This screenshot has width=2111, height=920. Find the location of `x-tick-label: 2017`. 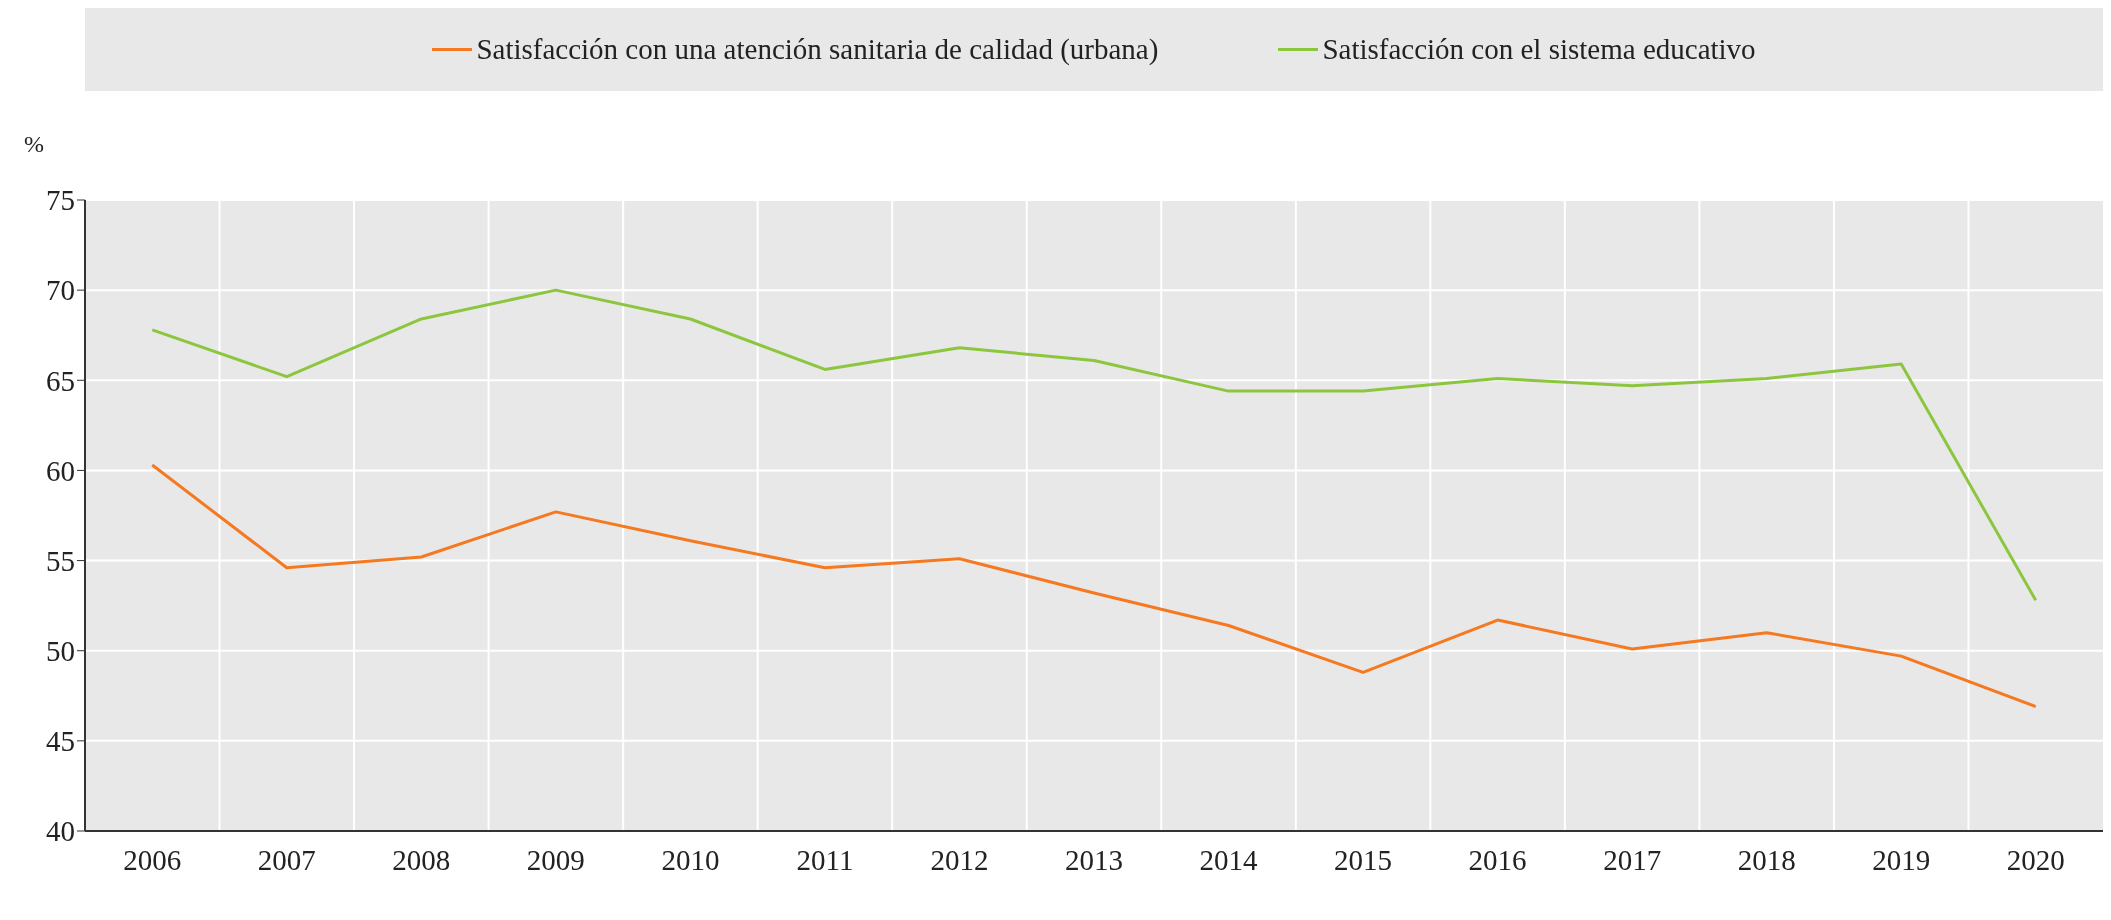

x-tick-label: 2017 is located at coordinates (1632, 859).